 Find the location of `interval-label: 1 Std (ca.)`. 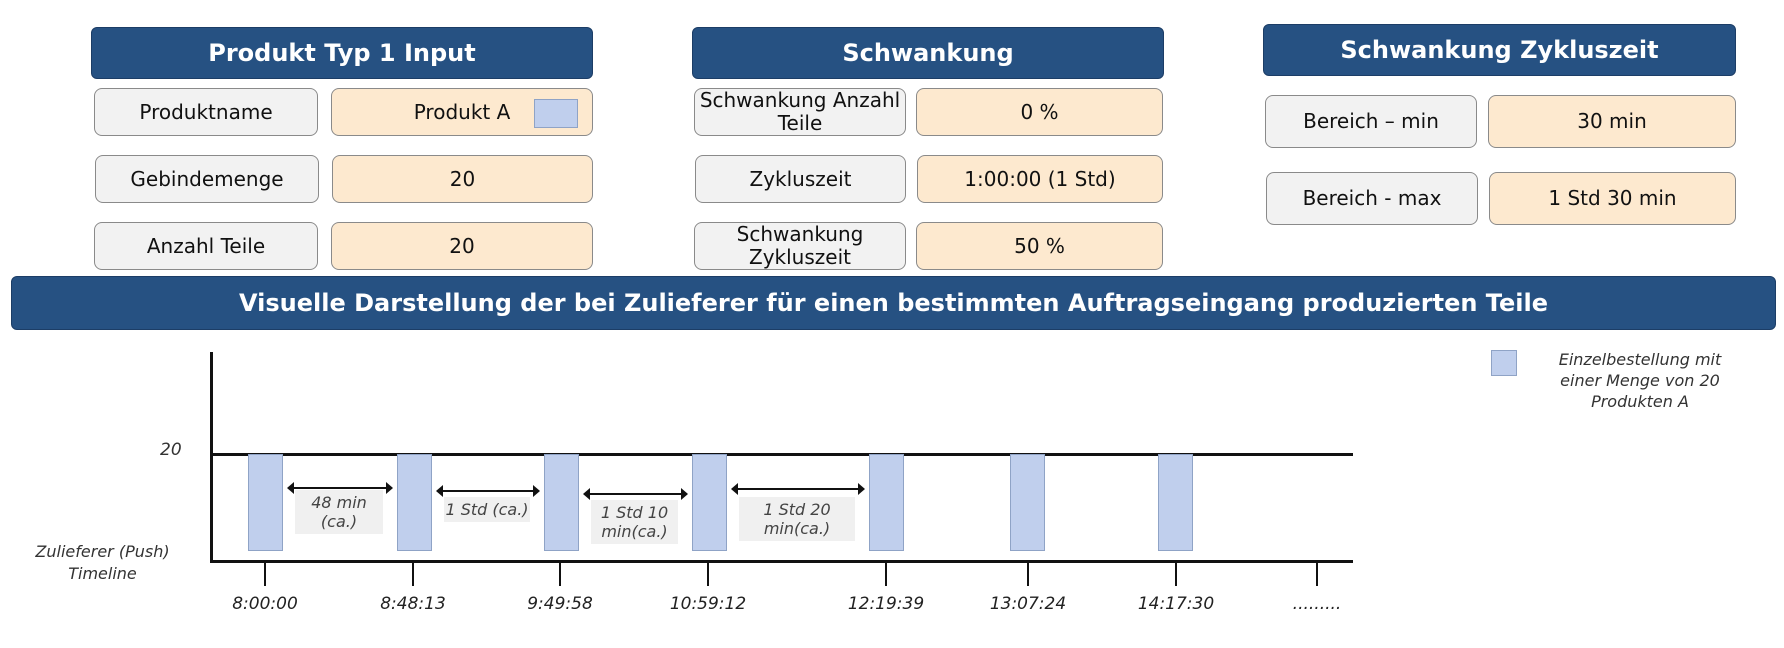

interval-label: 1 Std (ca.) is located at coordinates (487, 510).